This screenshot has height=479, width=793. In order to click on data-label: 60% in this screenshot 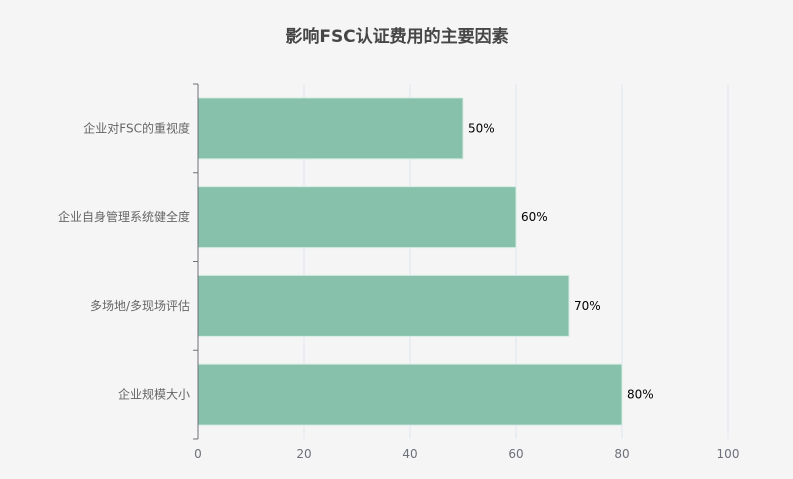, I will do `click(534, 217)`.